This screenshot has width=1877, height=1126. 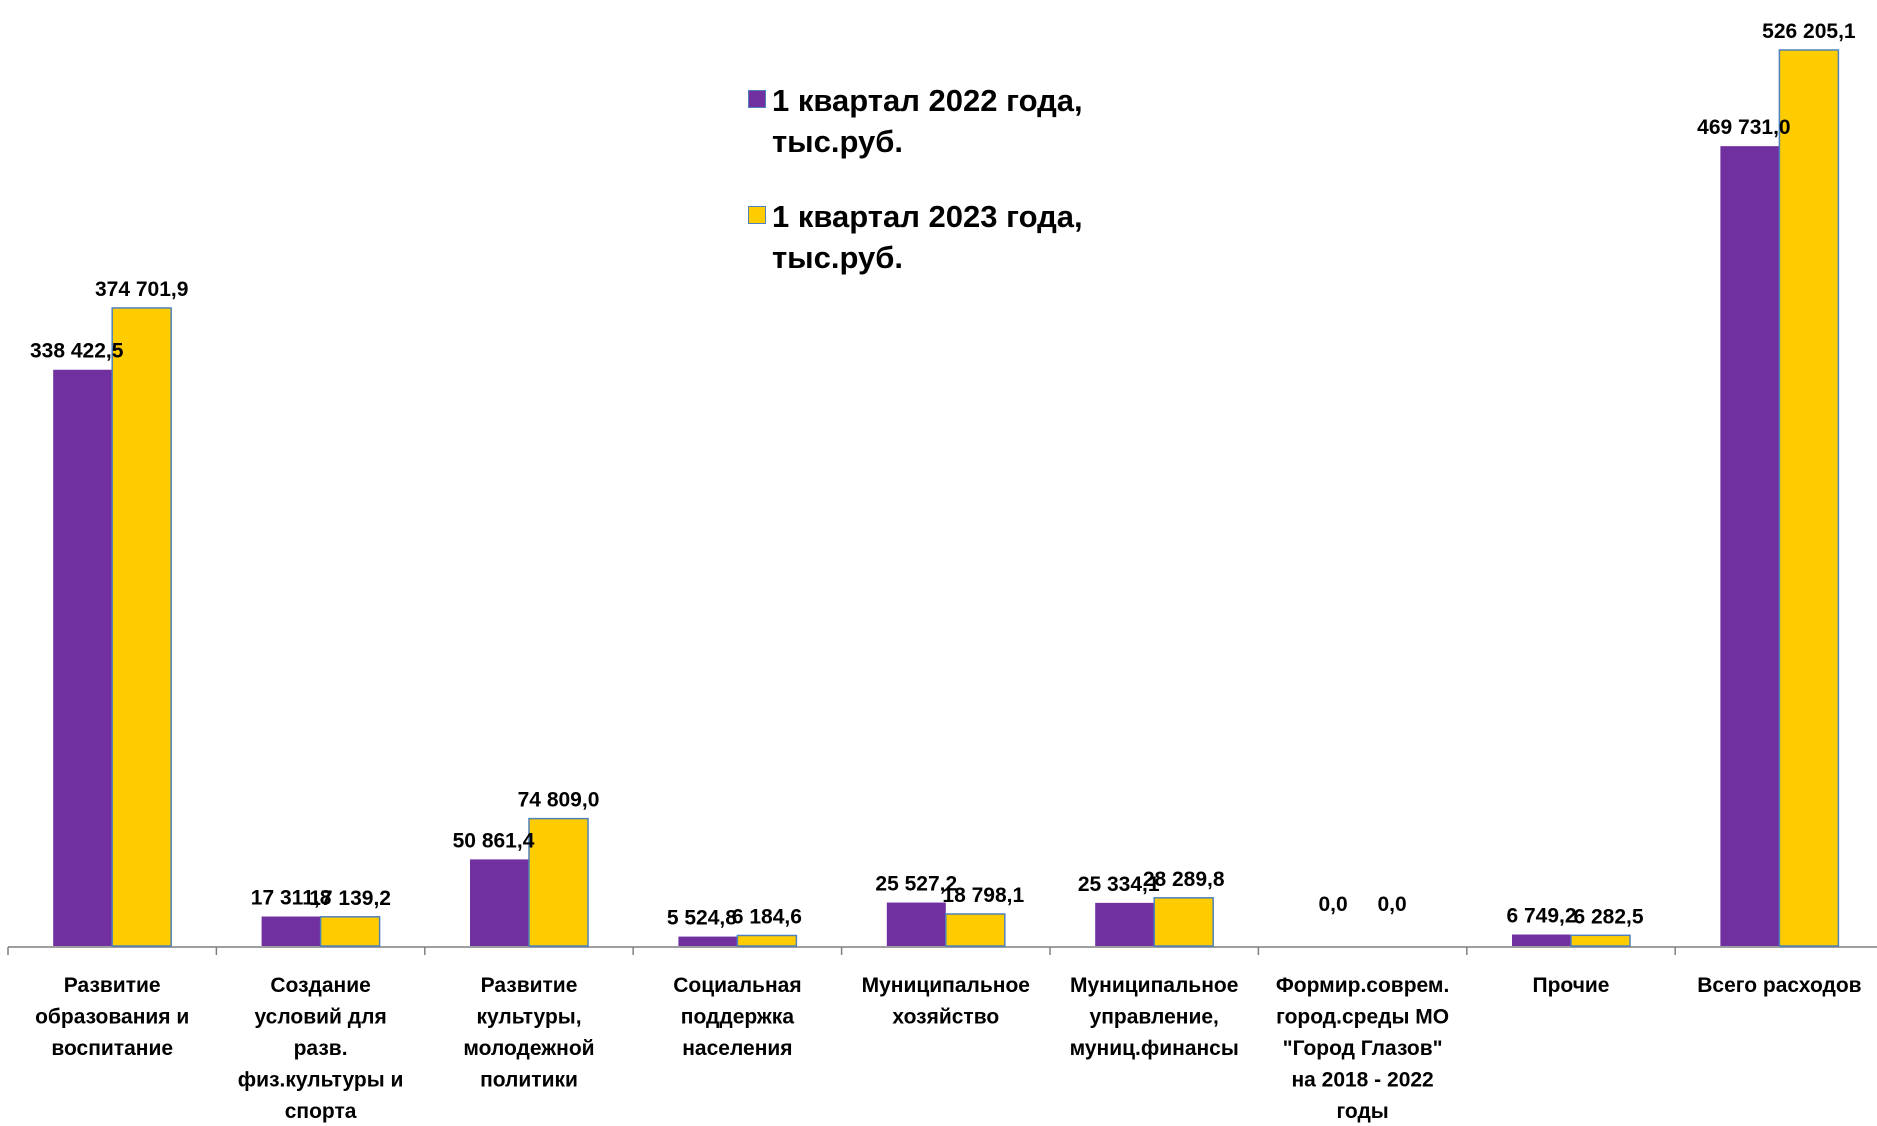 I want to click on legend-swatch-2022, so click(x=757, y=99).